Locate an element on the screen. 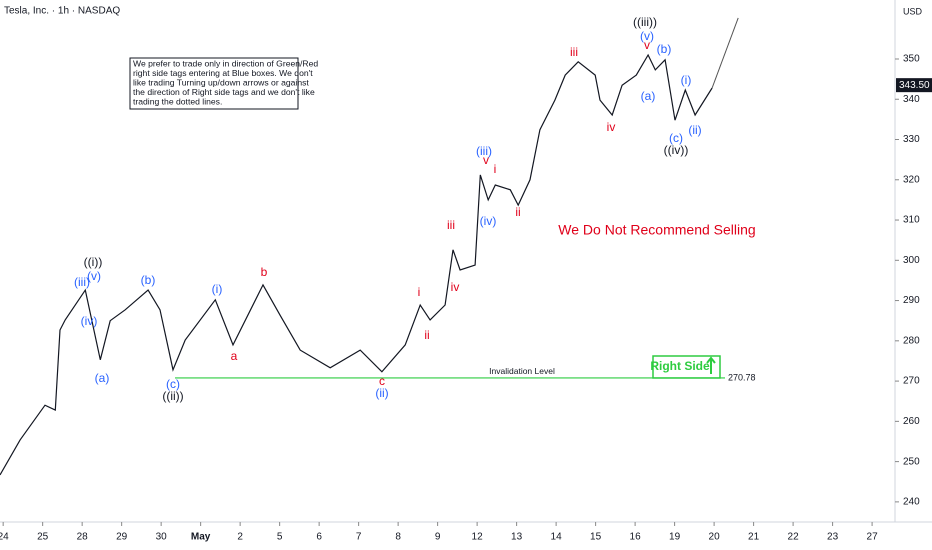  x-tick-label: 13 is located at coordinates (517, 537).